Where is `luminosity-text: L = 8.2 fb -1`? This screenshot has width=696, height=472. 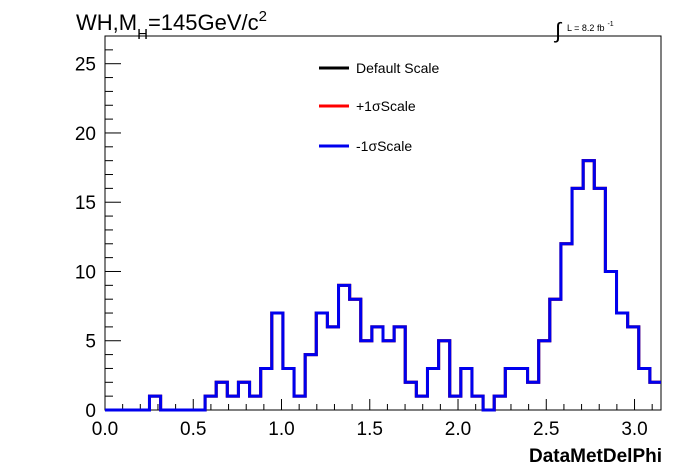 luminosity-text: L = 8.2 fb -1 is located at coordinates (590, 27).